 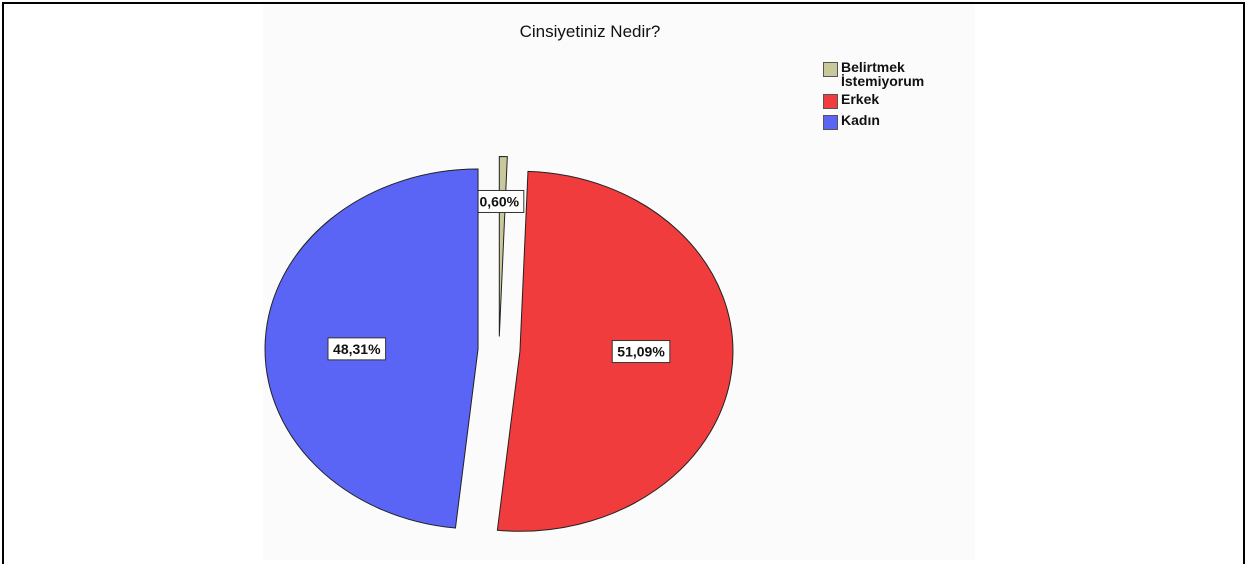 What do you see at coordinates (830, 69) in the screenshot?
I see `legend-swatch-belirtmek-istemiyorum` at bounding box center [830, 69].